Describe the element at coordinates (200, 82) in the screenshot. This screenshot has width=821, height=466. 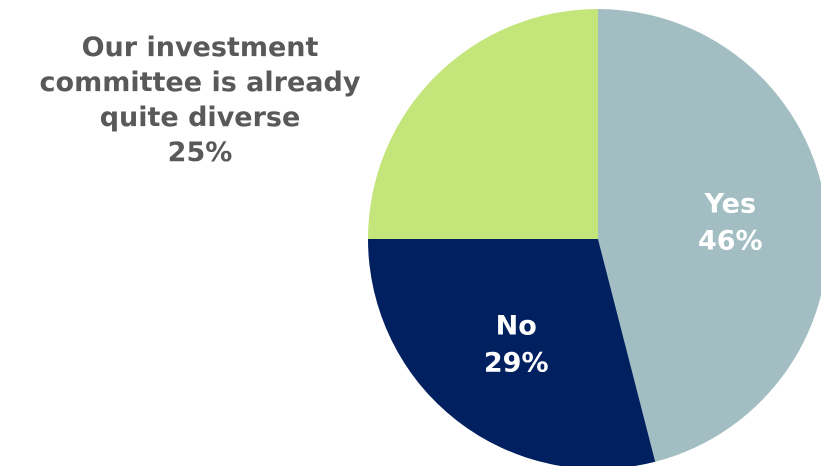
I see `slice-label-diverse-line-2: committee is already` at that location.